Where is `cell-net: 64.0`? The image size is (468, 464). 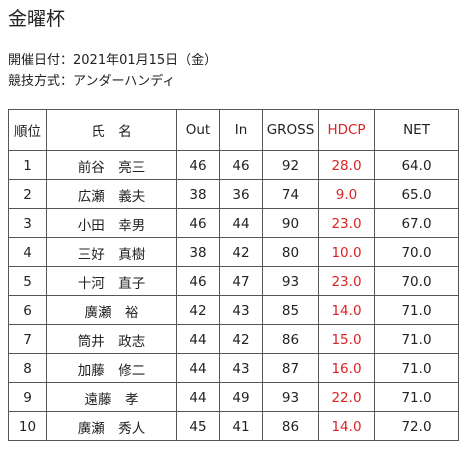
cell-net: 64.0 is located at coordinates (416, 165).